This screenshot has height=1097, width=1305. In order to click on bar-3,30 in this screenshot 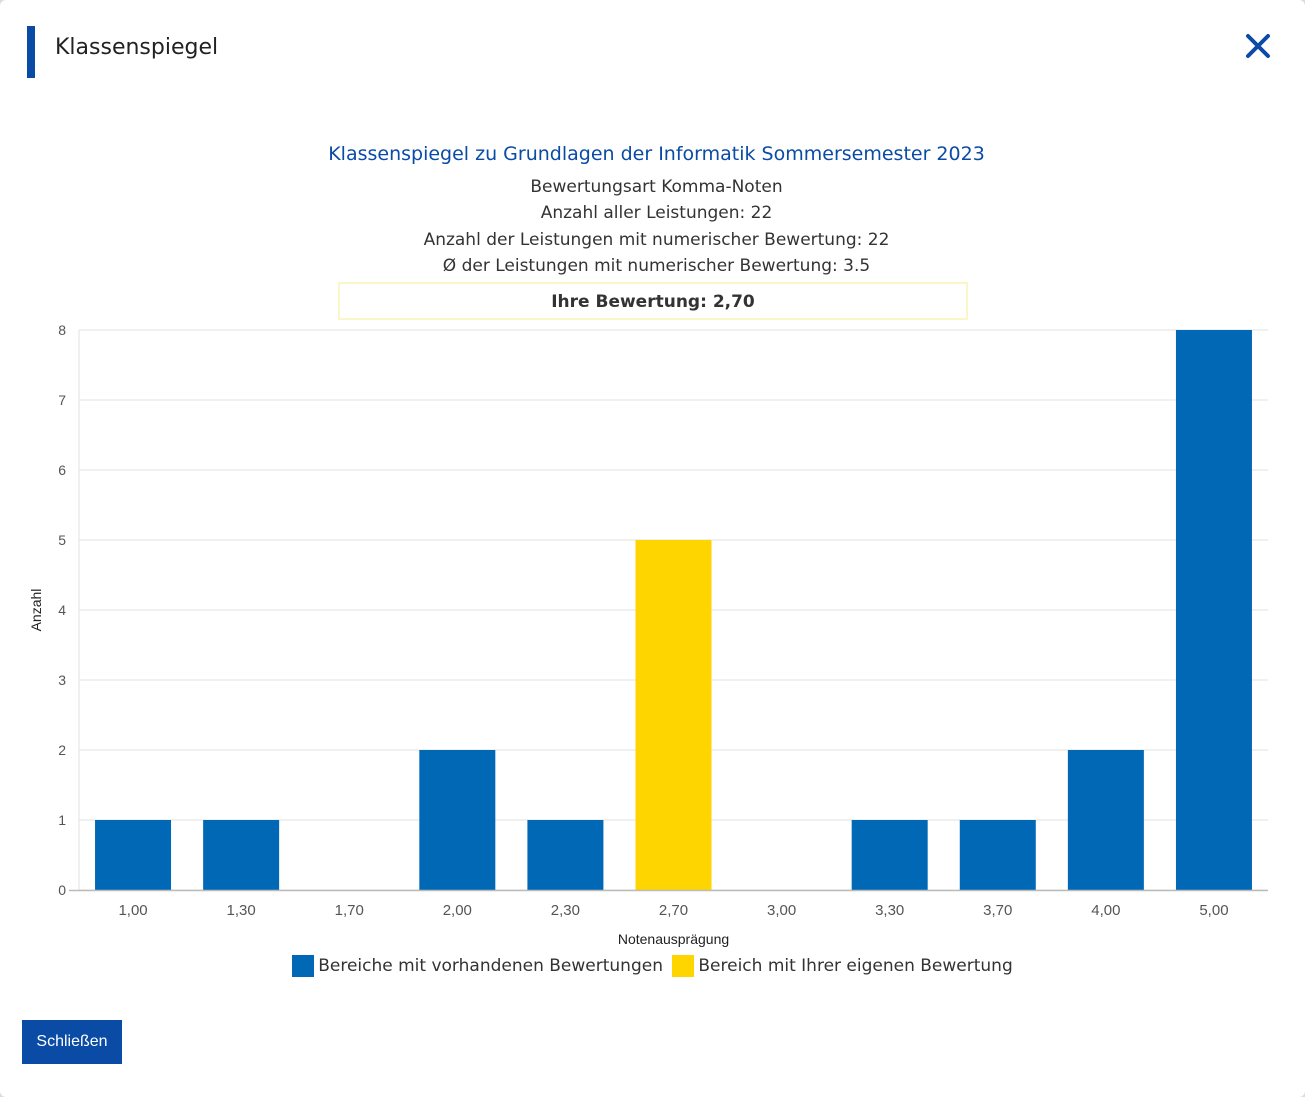, I will do `click(889, 855)`.